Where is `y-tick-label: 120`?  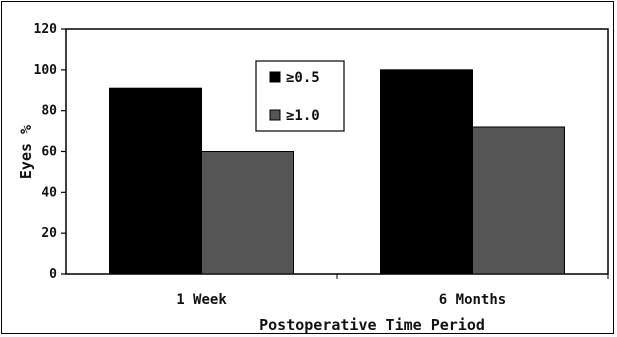 y-tick-label: 120 is located at coordinates (46, 29).